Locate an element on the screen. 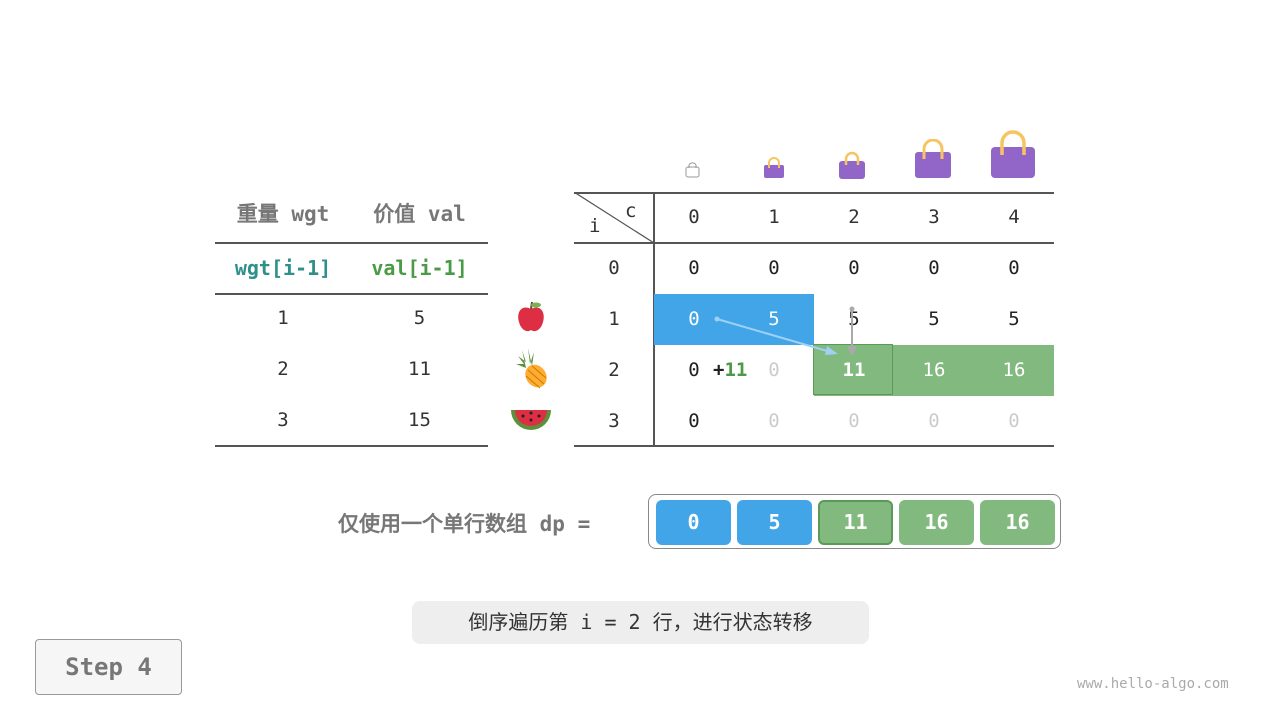  header-weight: 重量 wgt is located at coordinates (283, 214).